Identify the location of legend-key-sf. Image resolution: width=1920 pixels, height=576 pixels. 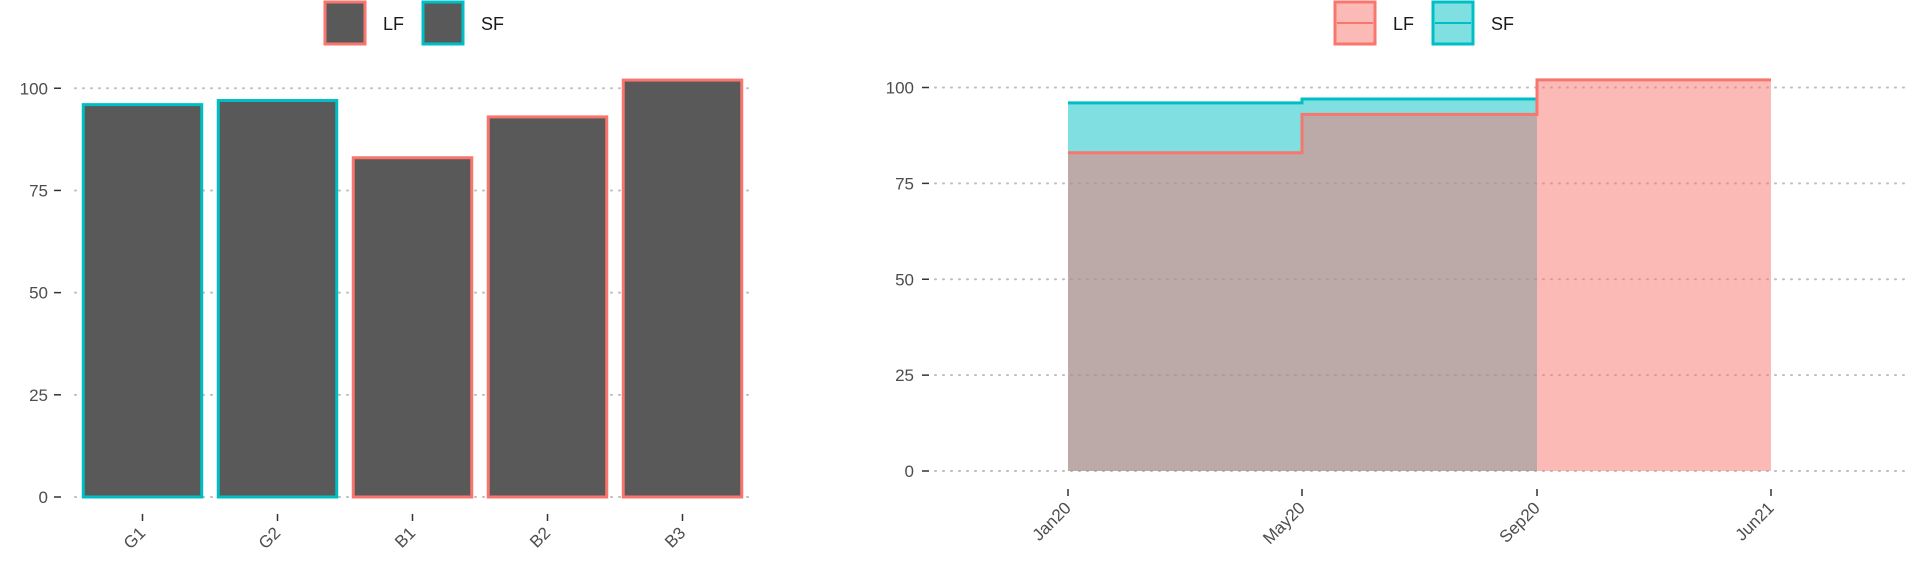
(443, 23).